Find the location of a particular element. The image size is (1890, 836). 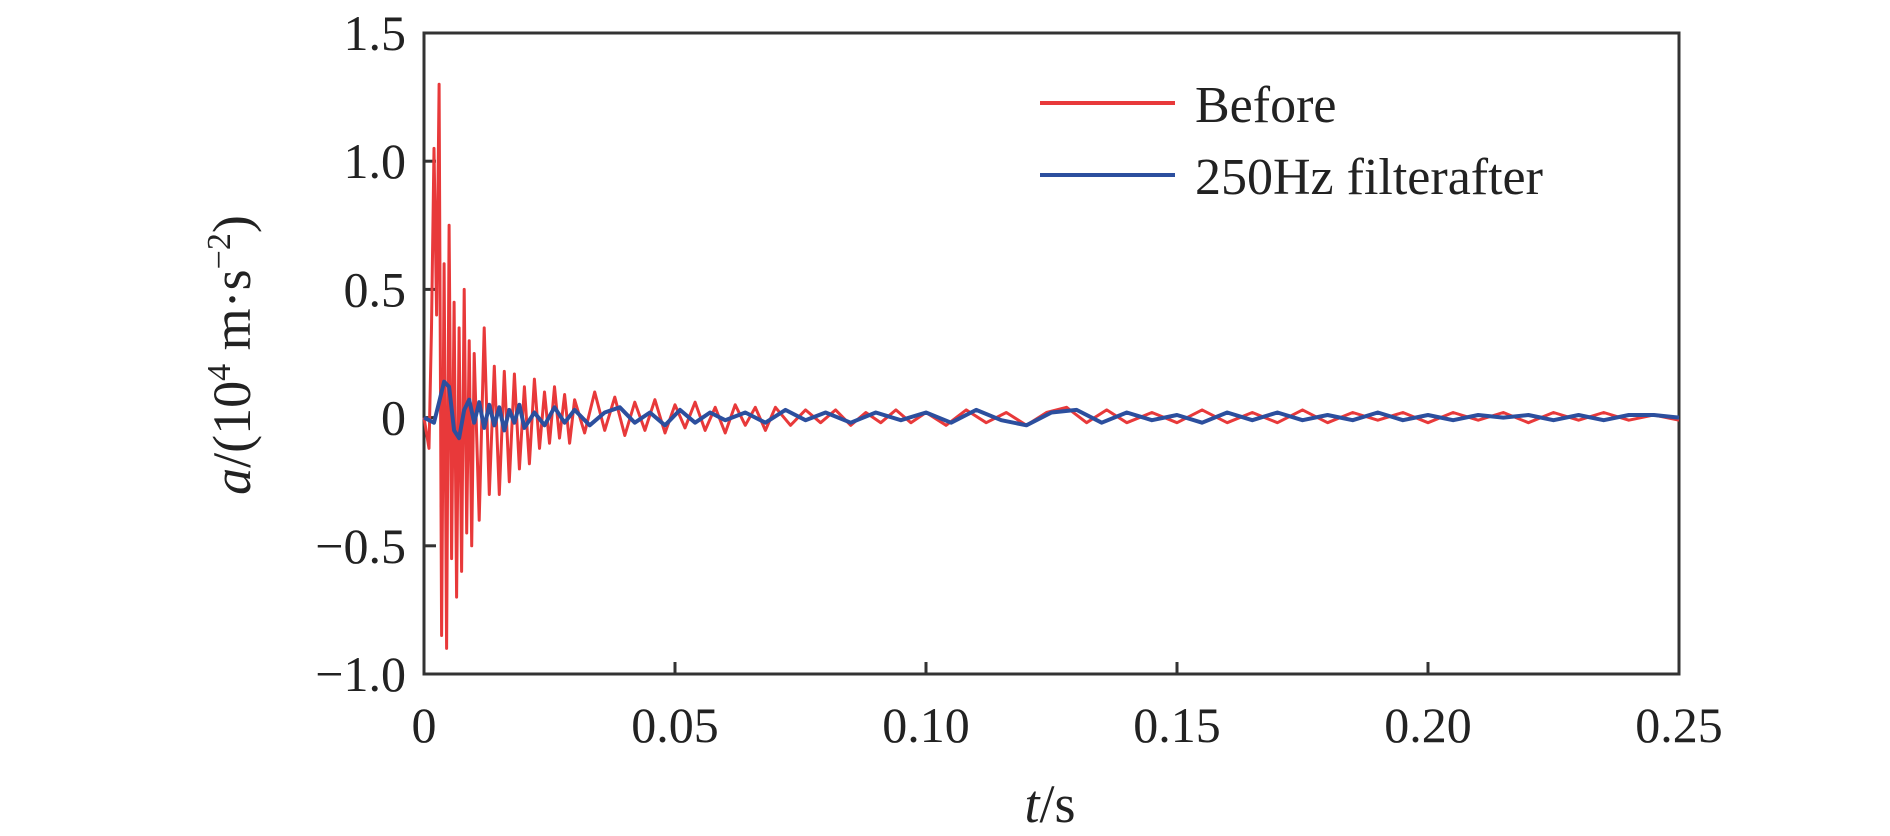

x-axis: 0 0.05 0.10 0.15 0.20 0.25 is located at coordinates (1067, 707).